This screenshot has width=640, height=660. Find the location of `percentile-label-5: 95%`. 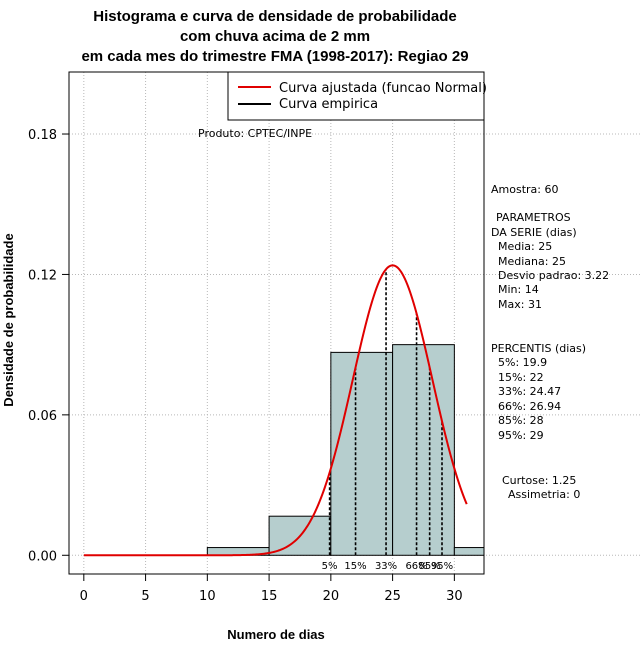

percentile-label-5: 95% is located at coordinates (442, 566).